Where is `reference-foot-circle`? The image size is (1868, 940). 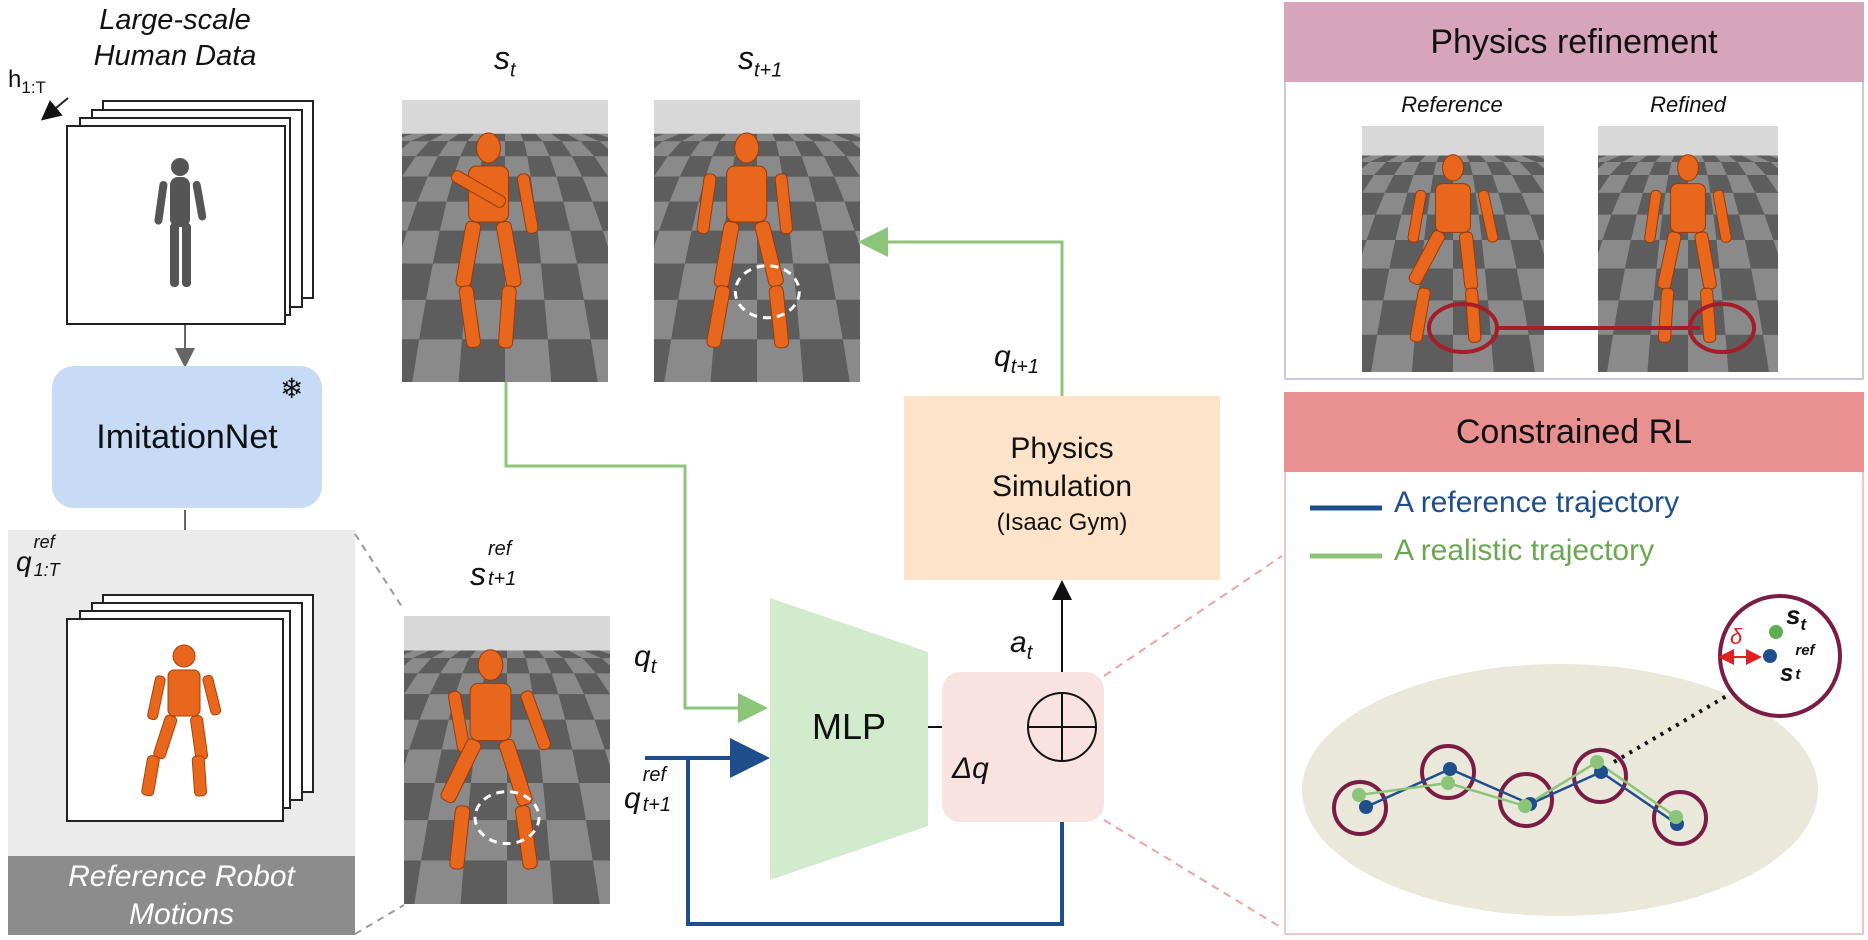
reference-foot-circle is located at coordinates (1463, 328).